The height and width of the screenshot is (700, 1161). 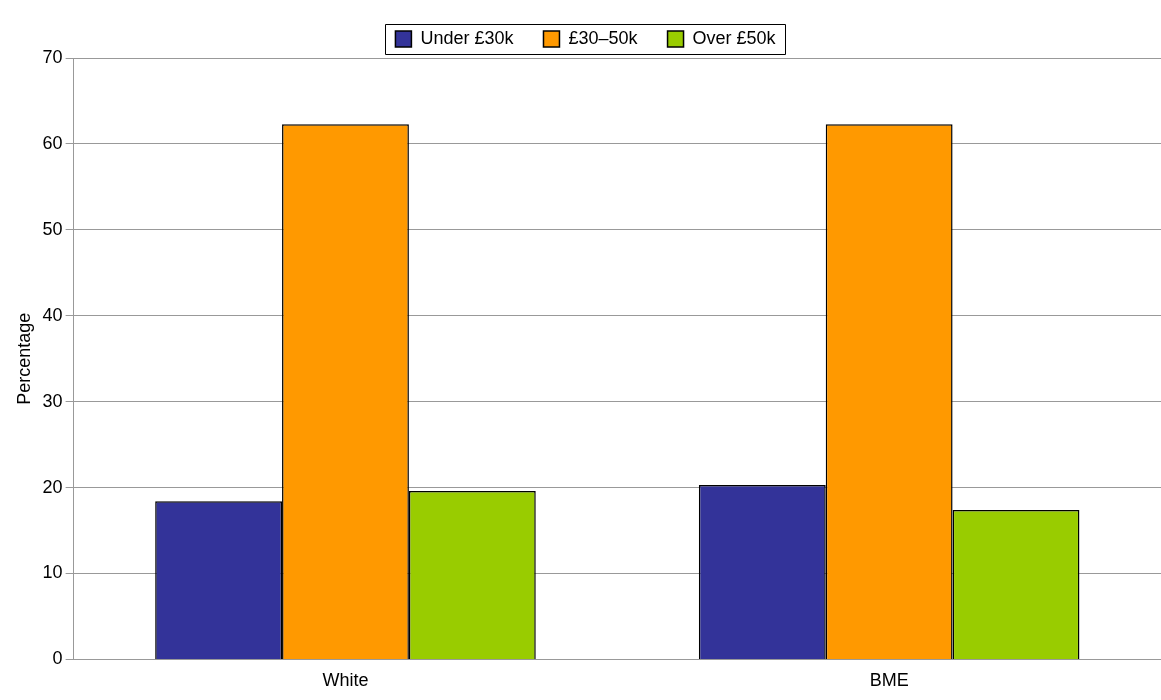 What do you see at coordinates (52, 486) in the screenshot?
I see `y-tick-label: 20` at bounding box center [52, 486].